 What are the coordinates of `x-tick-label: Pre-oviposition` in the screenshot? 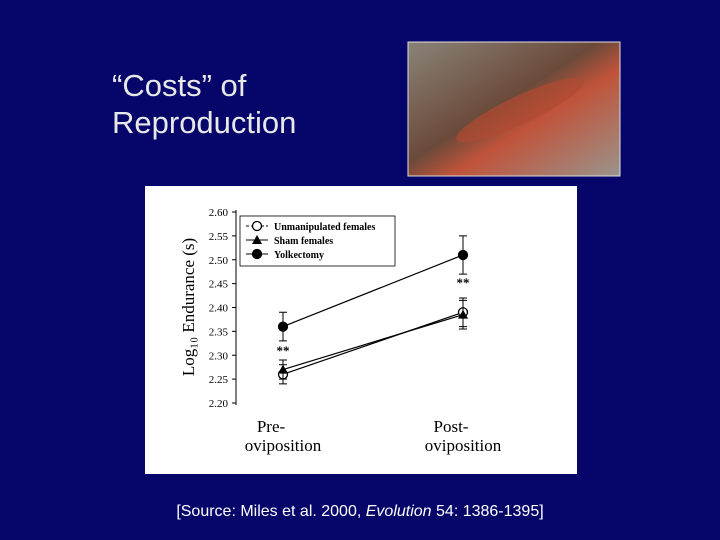 It's located at (283, 436).